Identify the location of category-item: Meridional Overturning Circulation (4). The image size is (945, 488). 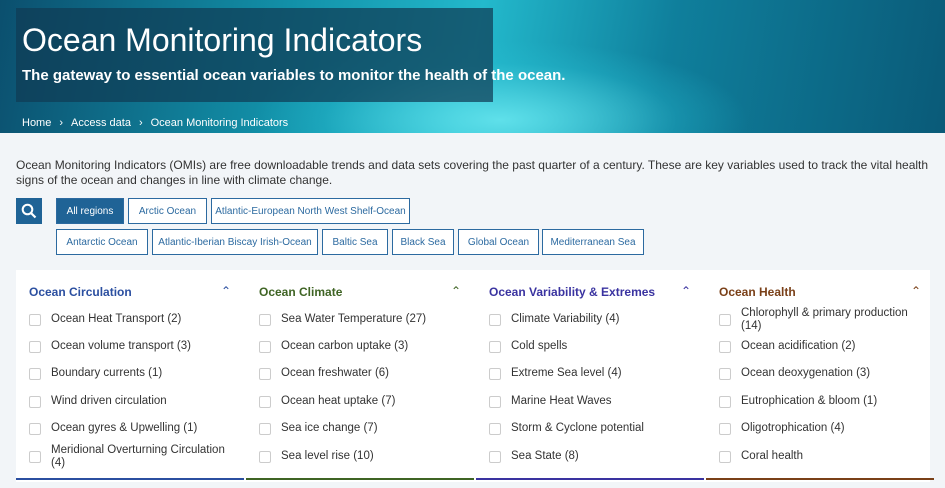
(134, 457).